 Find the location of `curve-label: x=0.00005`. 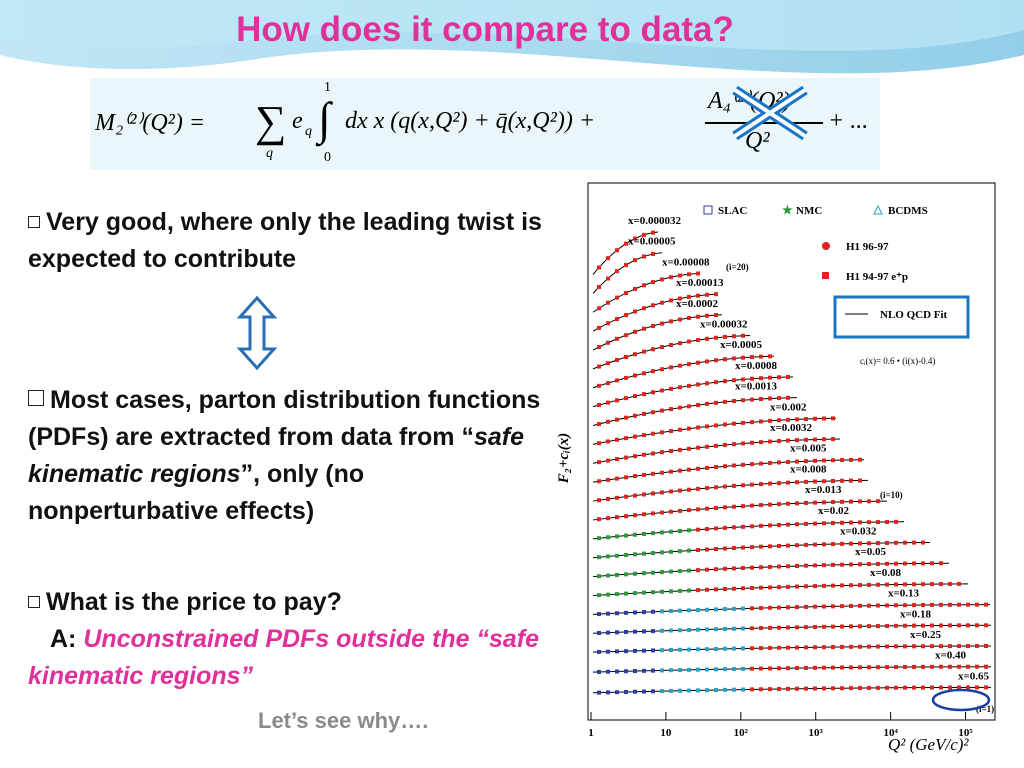

curve-label: x=0.00005 is located at coordinates (652, 242).